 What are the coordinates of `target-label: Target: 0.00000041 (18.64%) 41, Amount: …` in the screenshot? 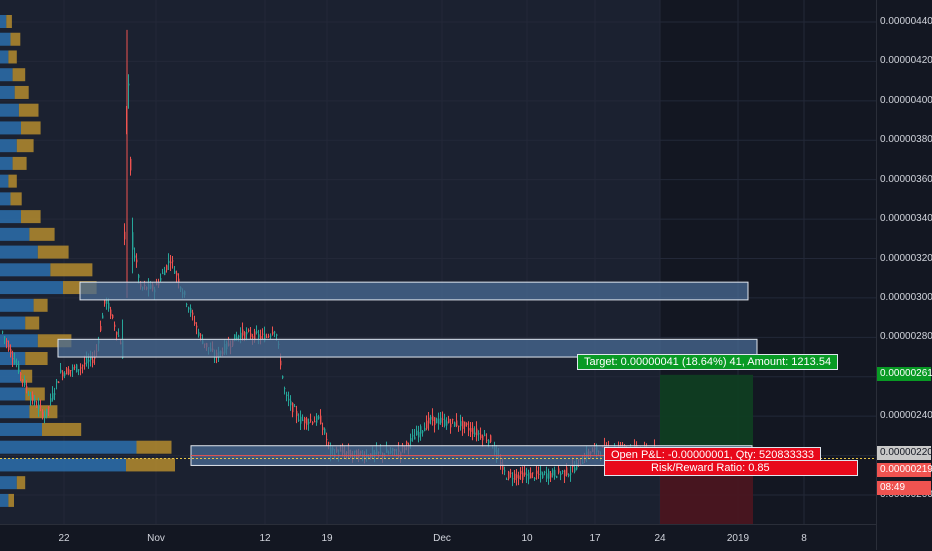 It's located at (708, 362).